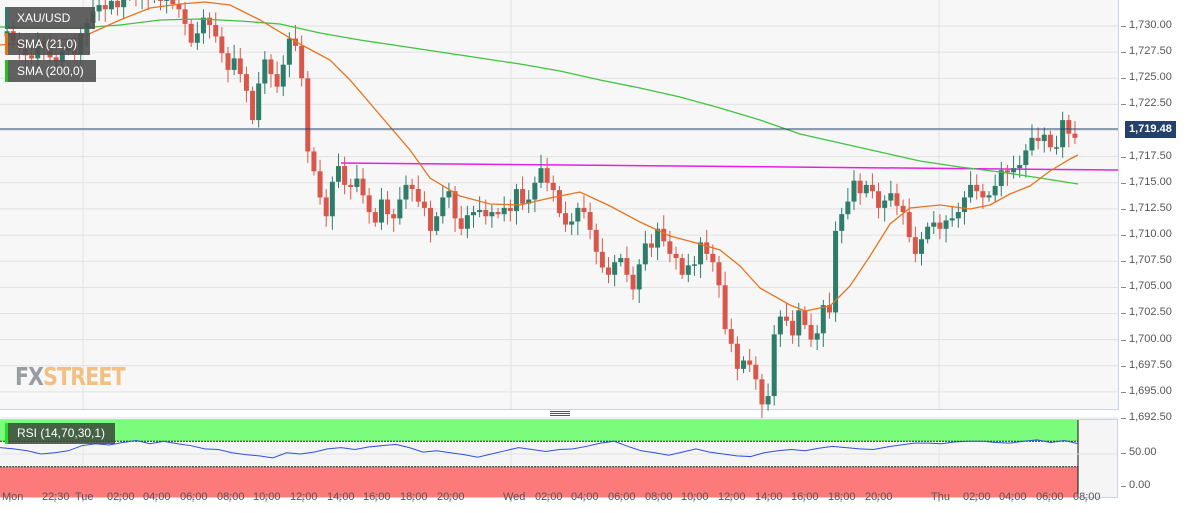 Image resolution: width=1194 pixels, height=513 pixels. Describe the element at coordinates (414, 497) in the screenshot. I see `time-xtick: 18:00` at that location.